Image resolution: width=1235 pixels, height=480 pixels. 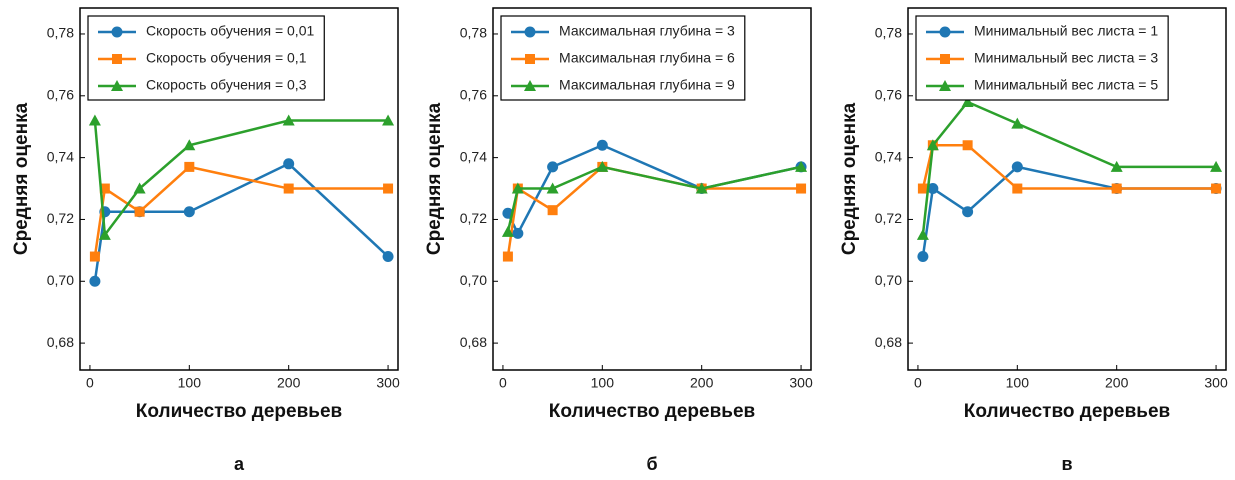 What do you see at coordinates (1066, 464) in the screenshot?
I see `panel-label: в` at bounding box center [1066, 464].